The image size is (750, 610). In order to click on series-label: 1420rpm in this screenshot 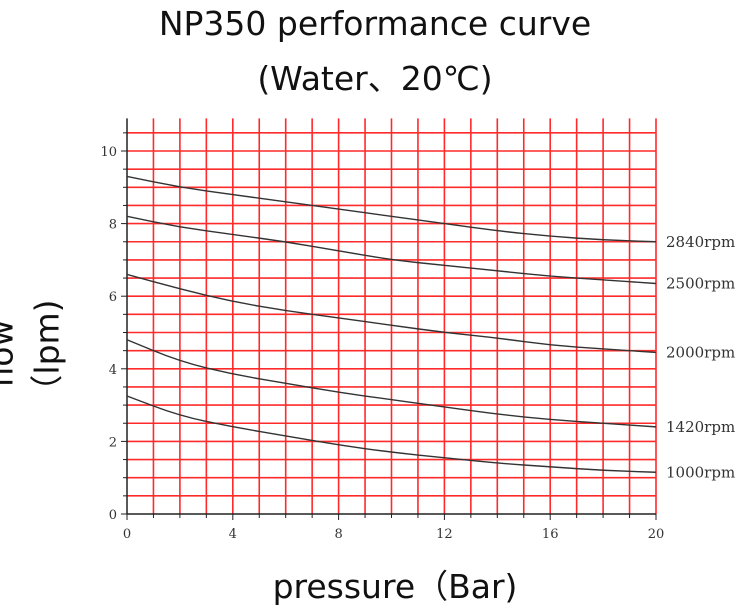, I will do `click(700, 427)`.